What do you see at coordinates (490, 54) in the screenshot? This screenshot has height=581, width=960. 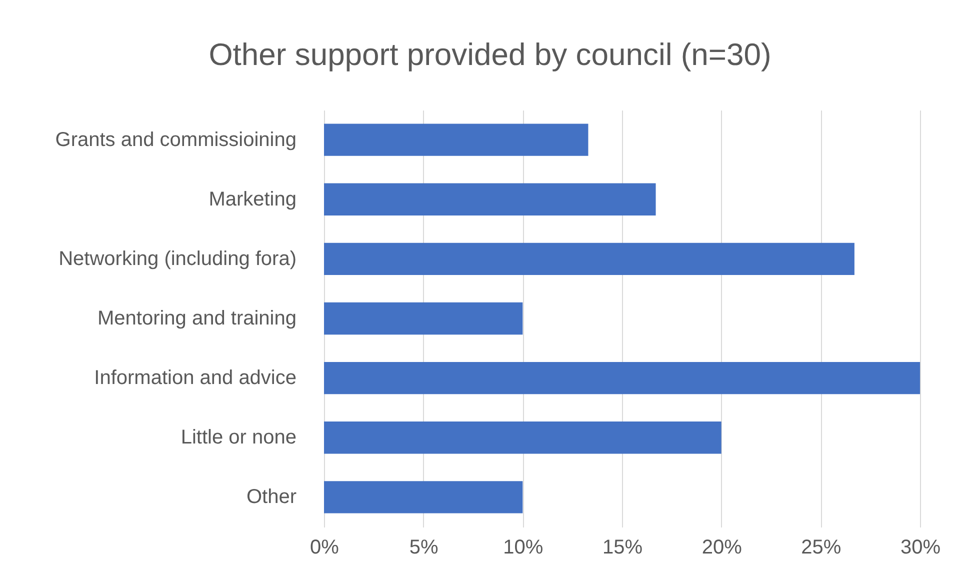 I see `chart-title: Other support provided by council (n=30)` at bounding box center [490, 54].